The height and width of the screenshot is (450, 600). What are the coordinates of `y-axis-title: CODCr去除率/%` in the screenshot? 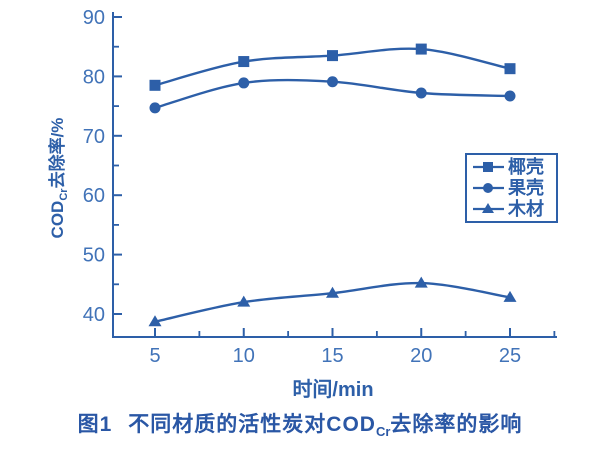 It's located at (58, 178).